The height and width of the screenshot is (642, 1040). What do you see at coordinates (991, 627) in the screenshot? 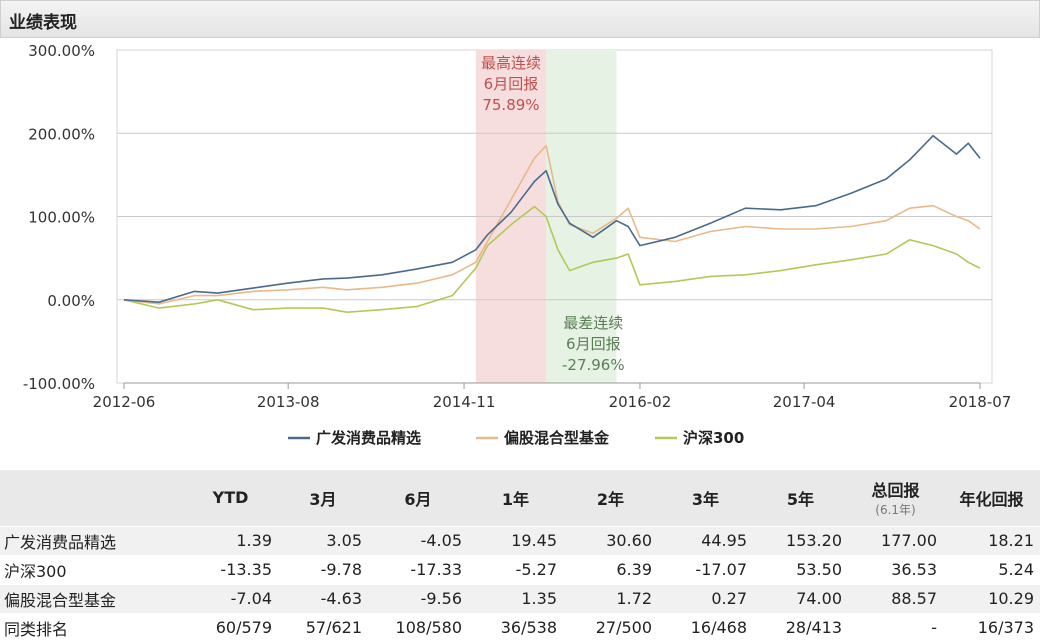
I see `table-cell: 16/373` at bounding box center [991, 627].